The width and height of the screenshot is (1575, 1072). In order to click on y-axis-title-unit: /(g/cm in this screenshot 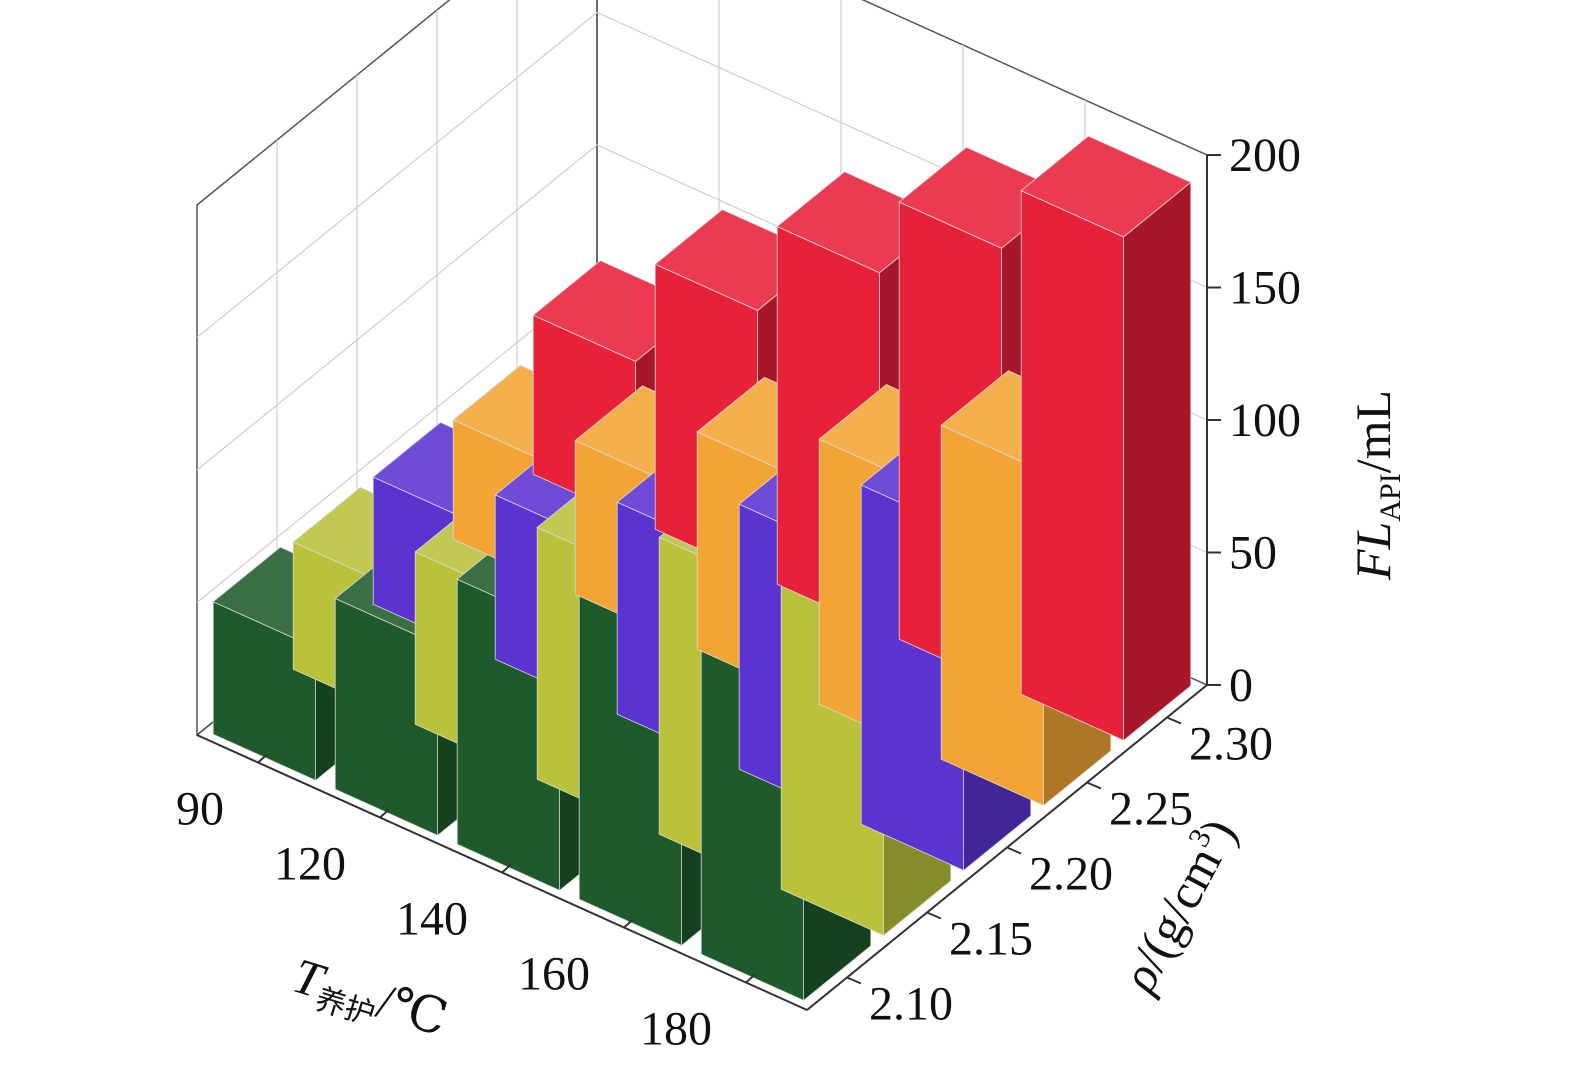, I will do `click(1177, 908)`.